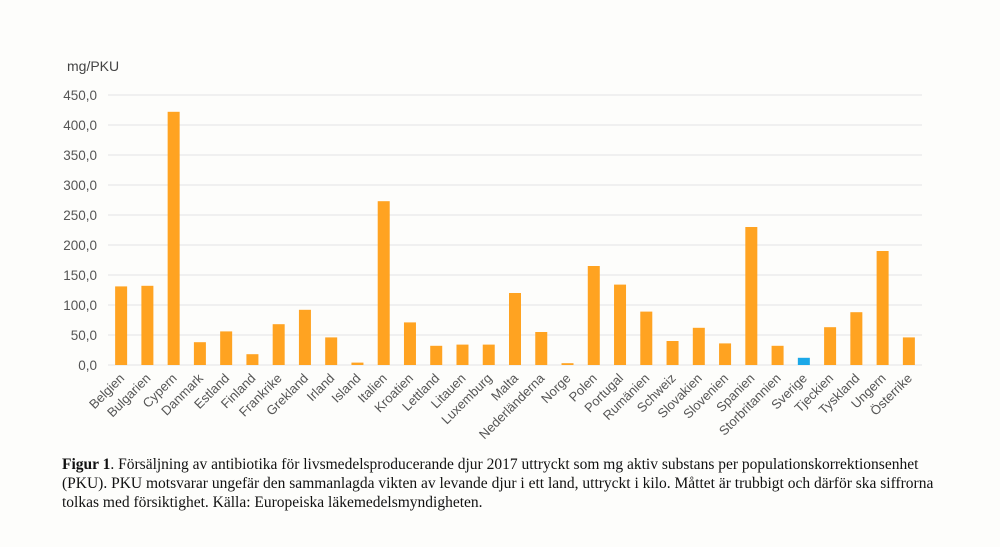 The image size is (1000, 547). Describe the element at coordinates (80, 185) in the screenshot. I see `y-tick-label: 300,0` at that location.